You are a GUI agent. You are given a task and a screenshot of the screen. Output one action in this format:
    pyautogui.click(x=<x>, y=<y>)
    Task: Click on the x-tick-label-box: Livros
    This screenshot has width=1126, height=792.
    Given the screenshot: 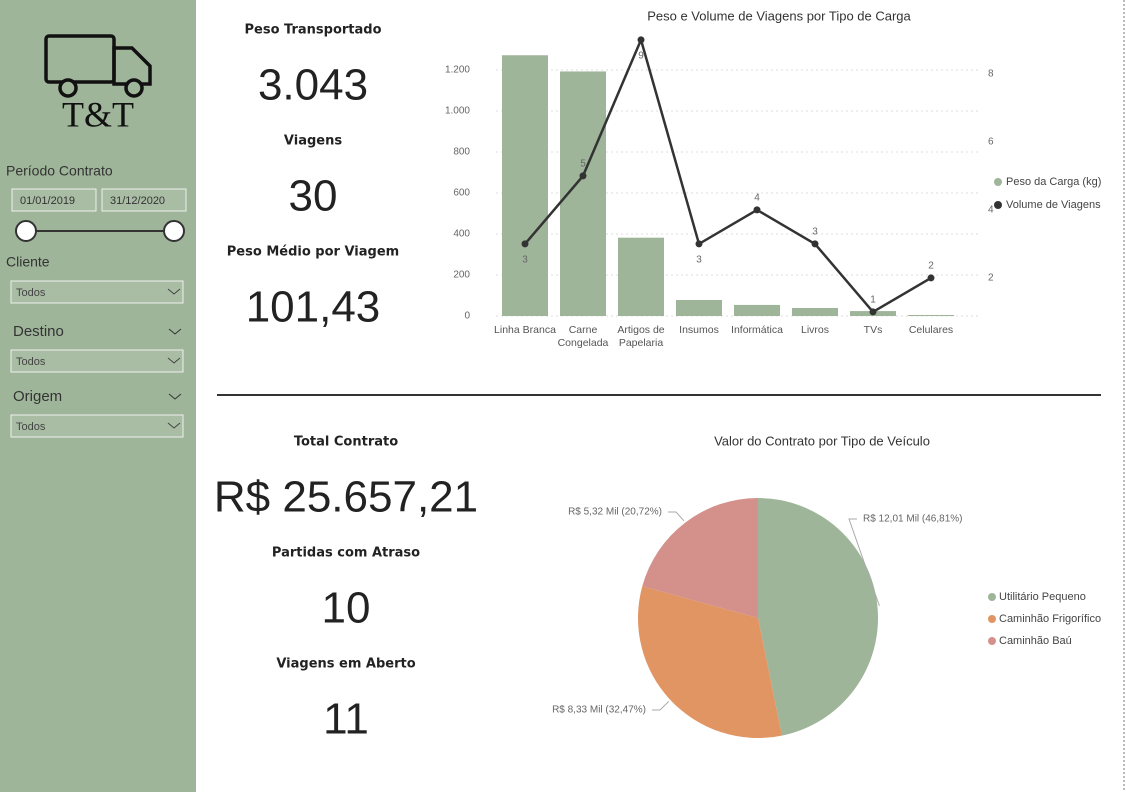 What is the action you would take?
    pyautogui.click(x=814, y=330)
    